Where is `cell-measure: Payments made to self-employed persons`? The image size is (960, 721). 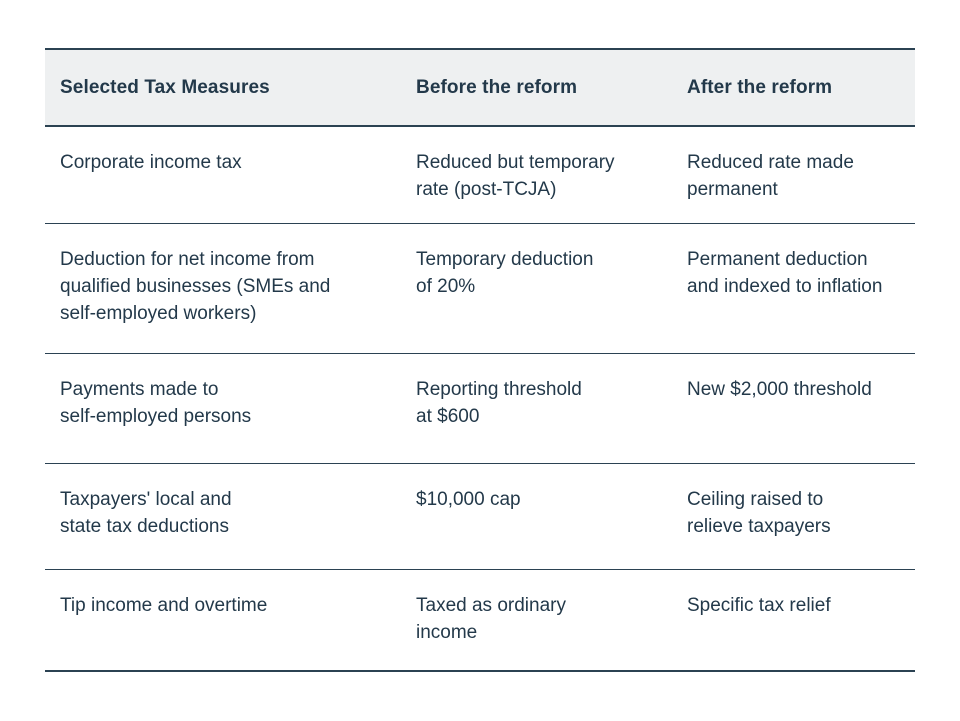 cell-measure: Payments made to self-employed persons is located at coordinates (223, 408).